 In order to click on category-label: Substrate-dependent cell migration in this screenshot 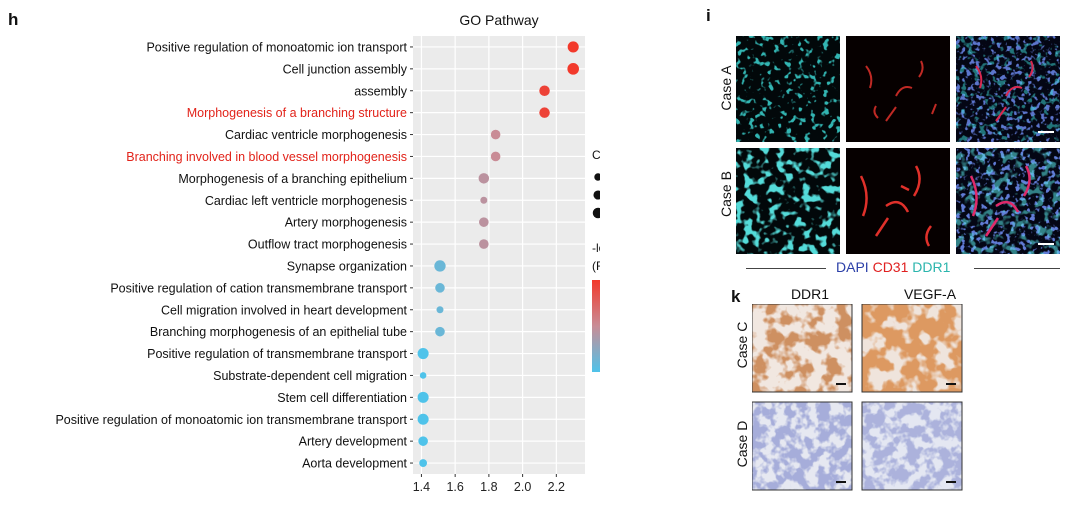, I will do `click(310, 376)`.